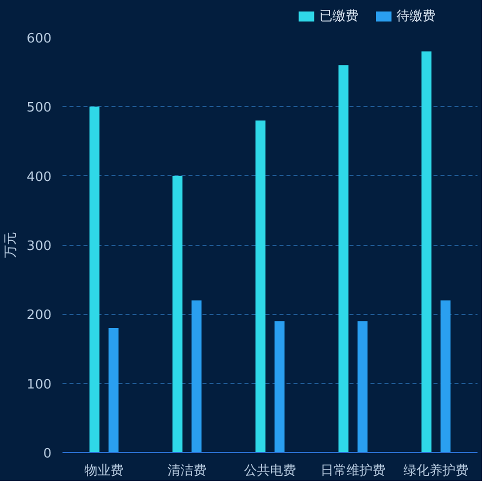  Describe the element at coordinates (436, 470) in the screenshot. I see `x-tick-label: 绿化养护费` at that location.